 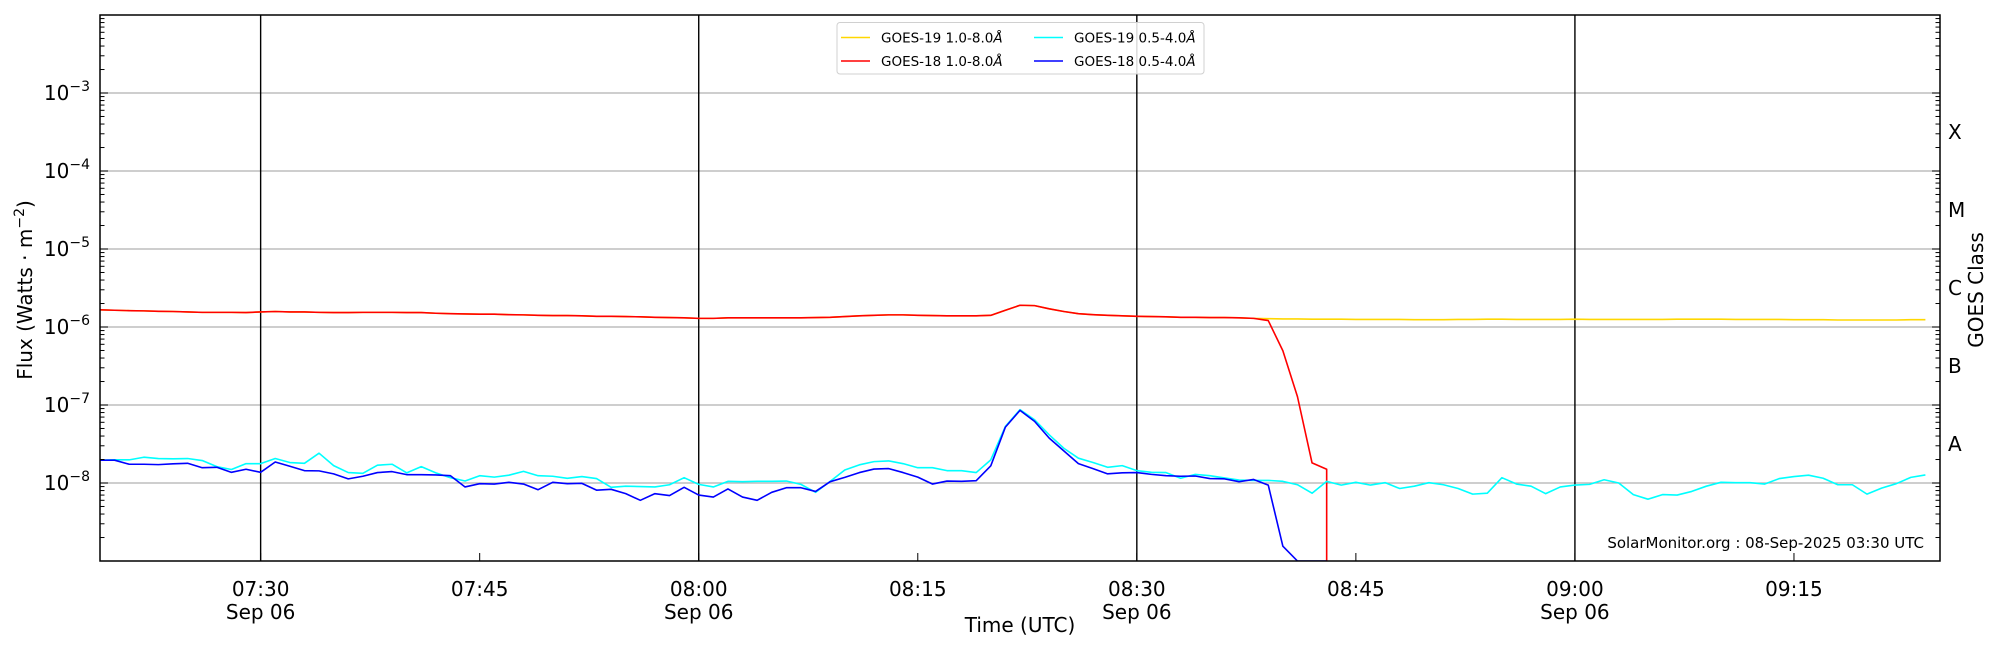 What do you see at coordinates (25, 304) in the screenshot?
I see `y-axis-label-text: Flux (Watts · m` at bounding box center [25, 304].